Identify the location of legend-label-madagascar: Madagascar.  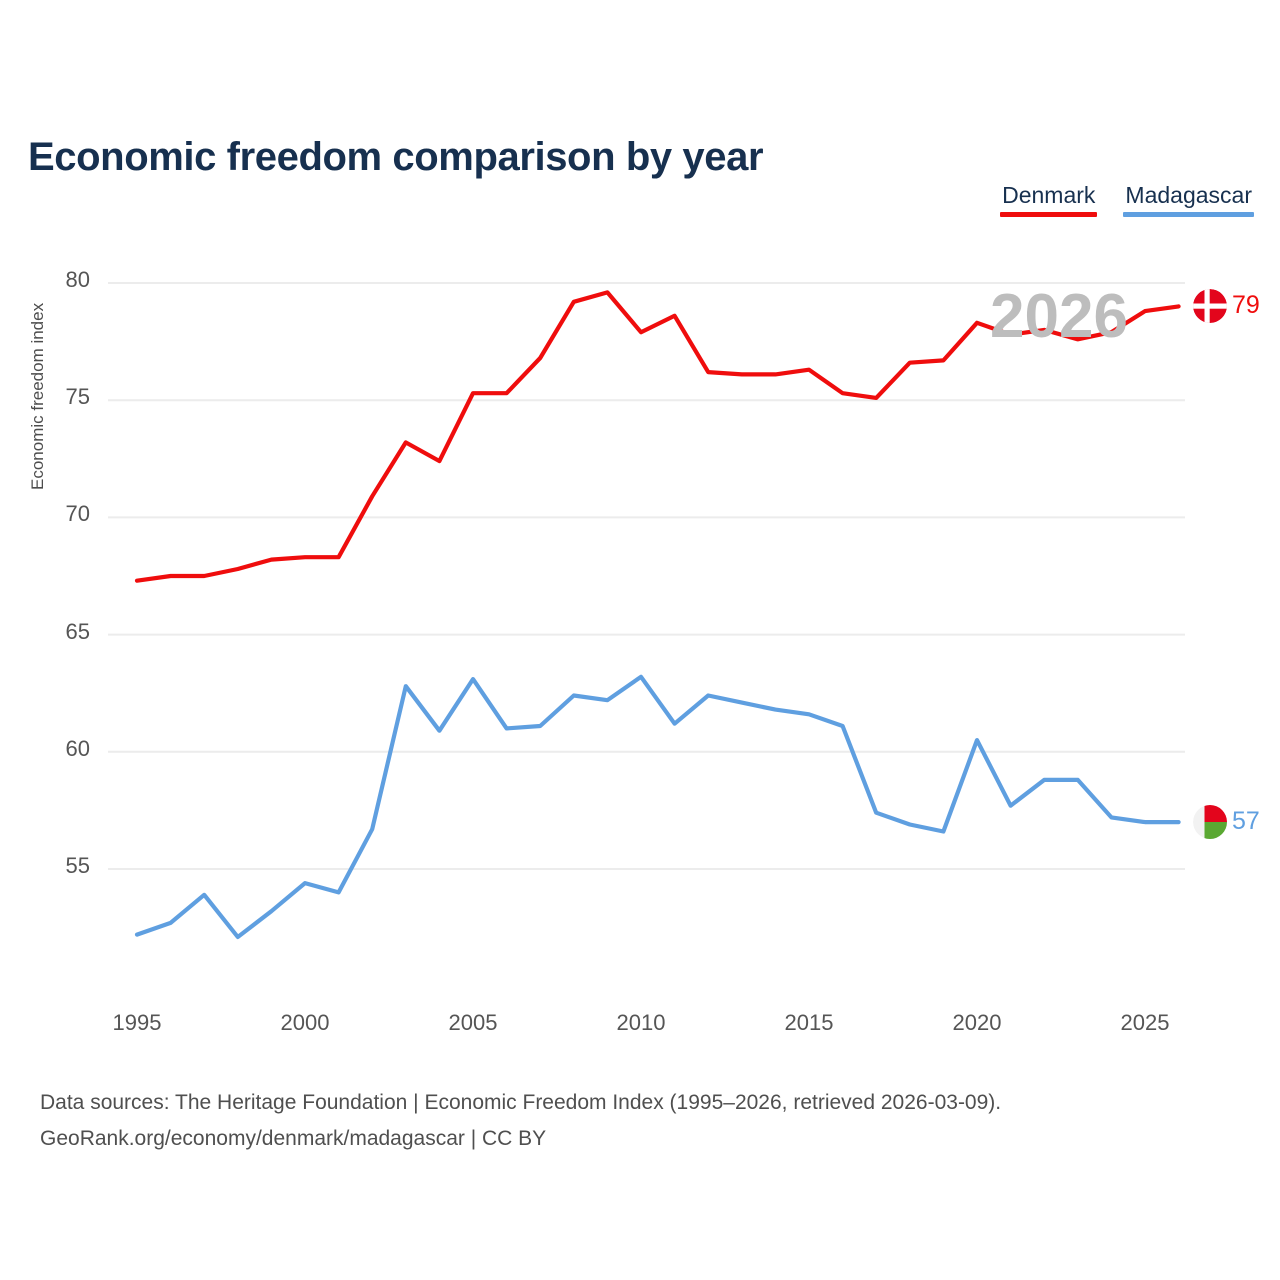
(1188, 195).